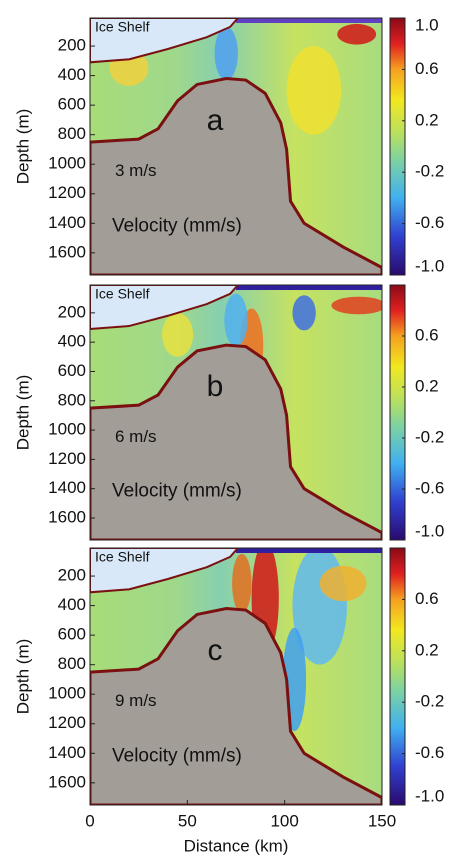 The height and width of the screenshot is (857, 451). Describe the element at coordinates (136, 436) in the screenshot. I see `wind-speed: 6 m/s` at that location.